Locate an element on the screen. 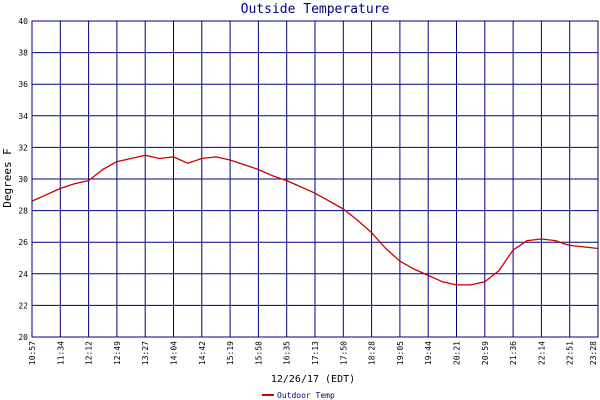 The height and width of the screenshot is (400, 600). y-tick-label: 34 is located at coordinates (23, 116).